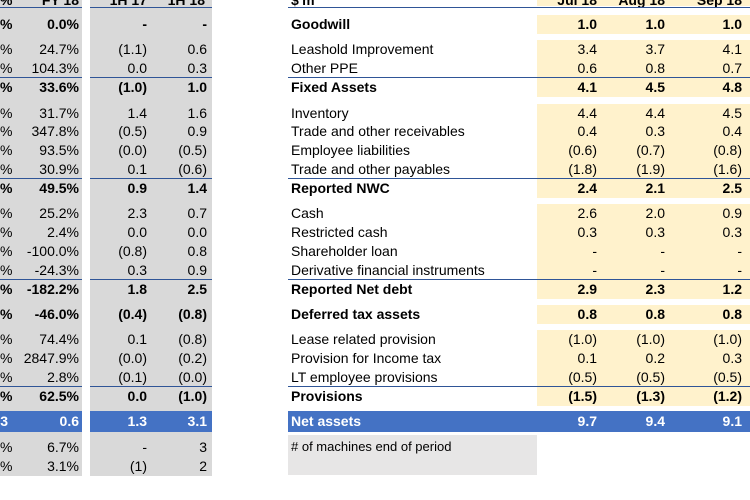 Image resolution: width=750 pixels, height=500 pixels. I want to click on pct-cell: 104.3%, so click(55, 67).